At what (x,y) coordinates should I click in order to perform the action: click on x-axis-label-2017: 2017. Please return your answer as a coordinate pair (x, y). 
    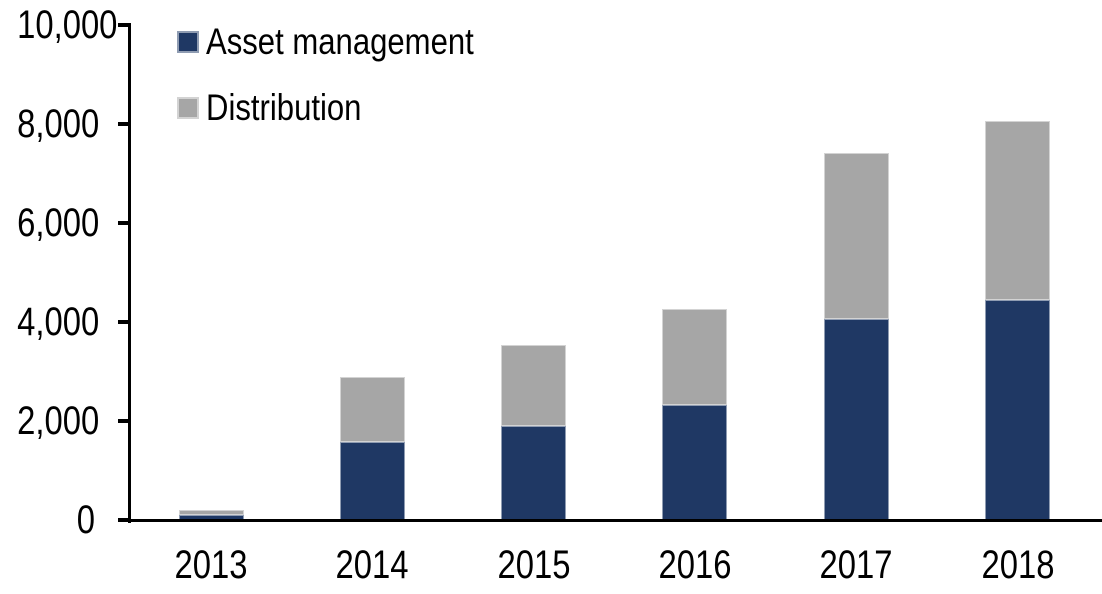
    Looking at the image, I should click on (856, 565).